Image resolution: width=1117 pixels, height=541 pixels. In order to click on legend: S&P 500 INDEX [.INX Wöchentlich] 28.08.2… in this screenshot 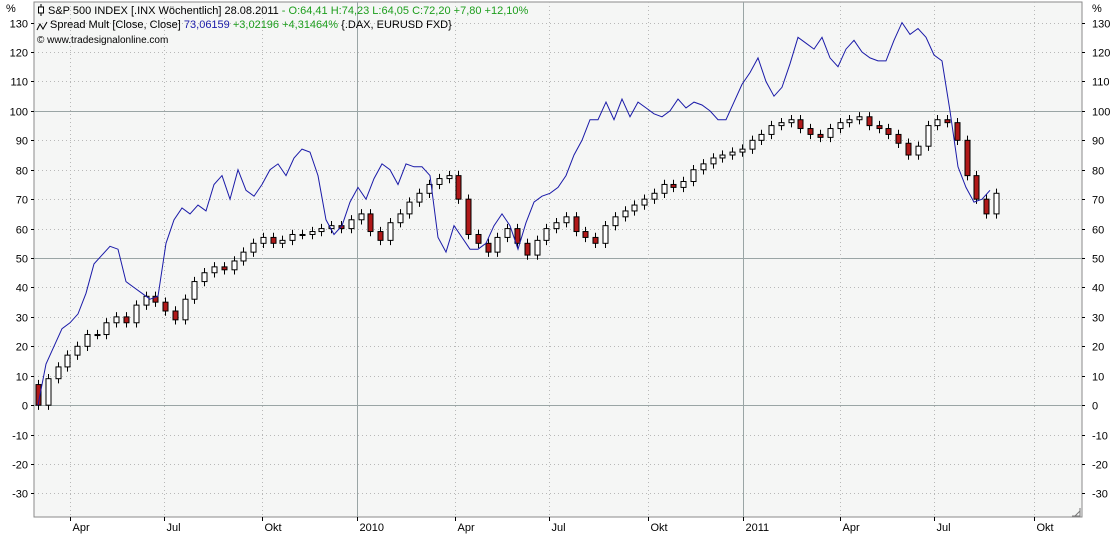, I will do `click(282, 25)`.